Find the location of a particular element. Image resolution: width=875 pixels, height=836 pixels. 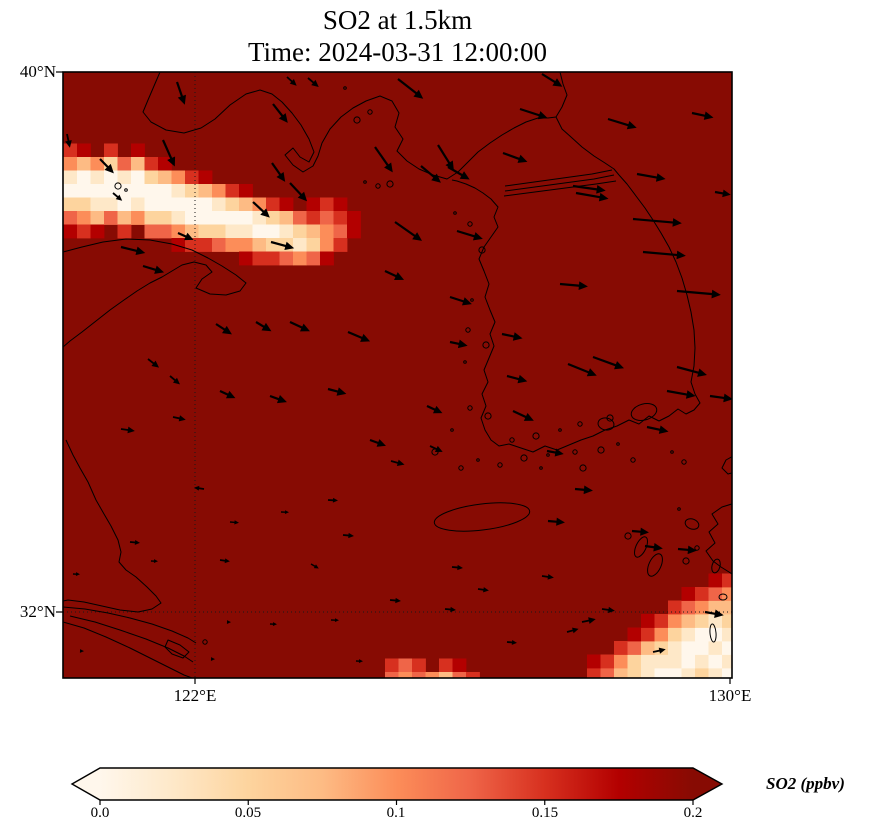

colorbar-tick-label-2: 0.1 is located at coordinates (396, 813).